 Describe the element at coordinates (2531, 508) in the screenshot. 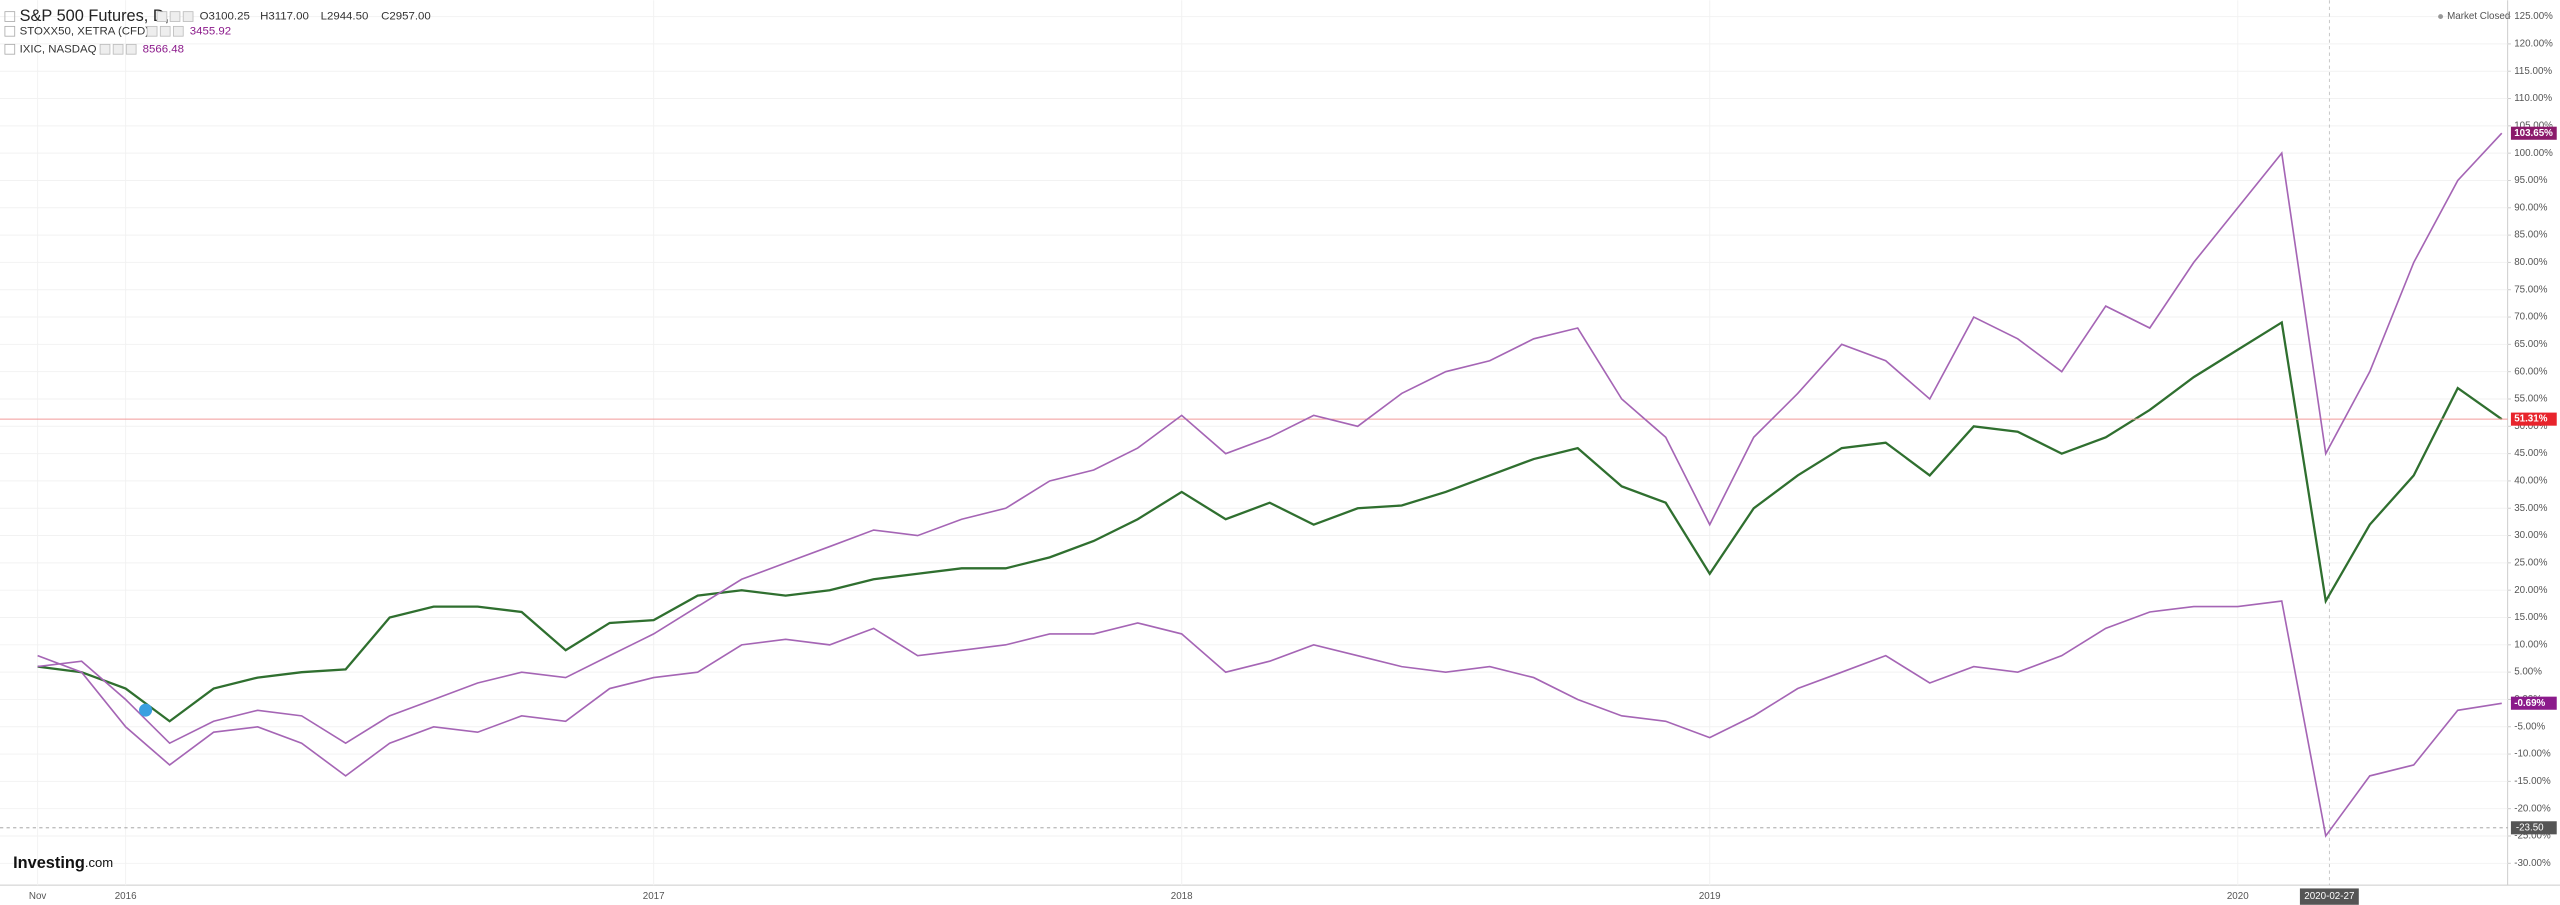

I see `y-tick-label: 35.00%` at that location.